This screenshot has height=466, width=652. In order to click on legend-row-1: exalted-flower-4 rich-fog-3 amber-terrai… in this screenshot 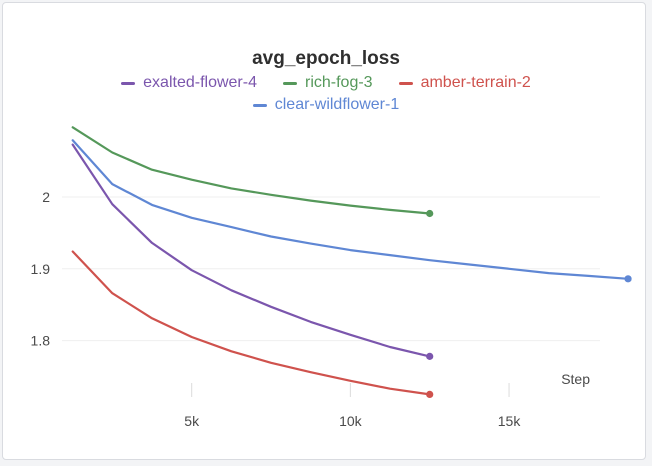, I will do `click(326, 83)`.